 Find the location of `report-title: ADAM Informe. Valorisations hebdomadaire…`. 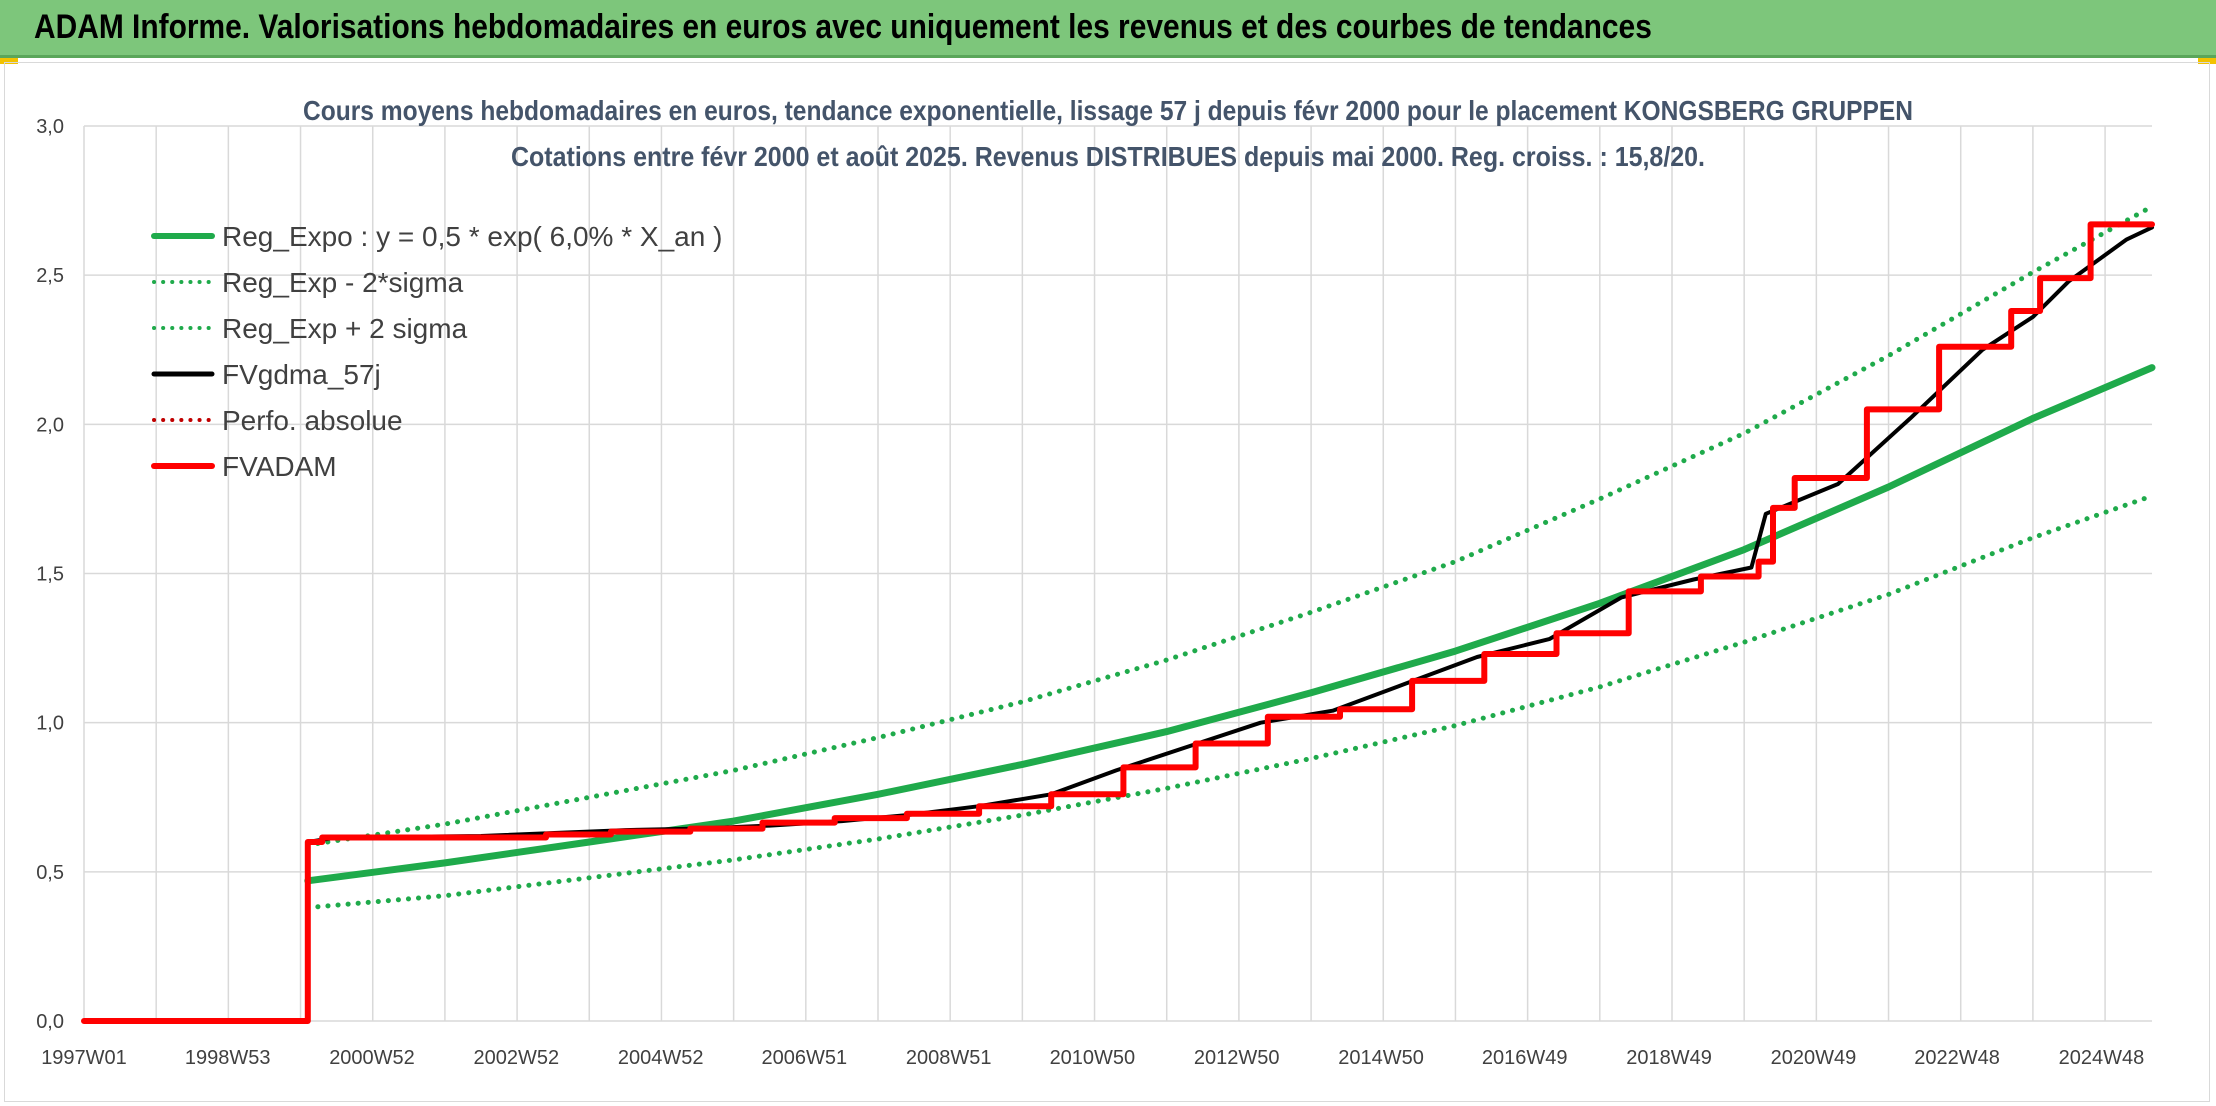

report-title: ADAM Informe. Valorisations hebdomadaire… is located at coordinates (843, 27).